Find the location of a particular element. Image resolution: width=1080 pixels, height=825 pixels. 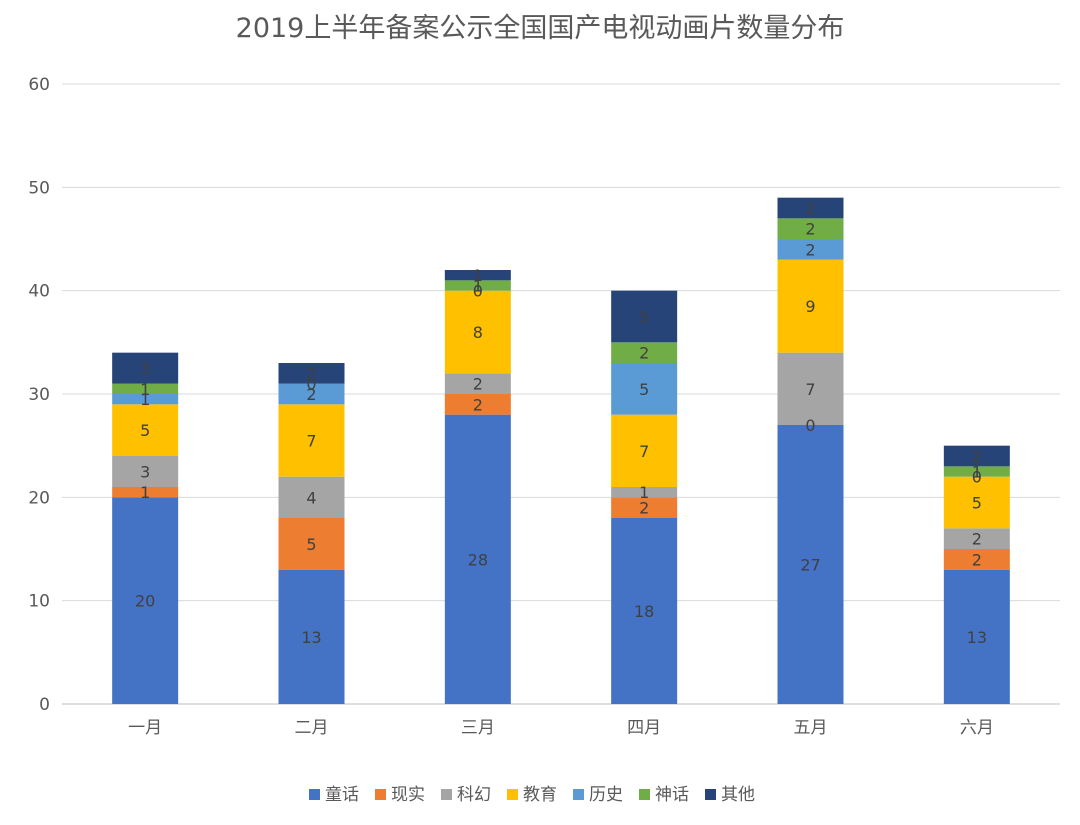

legend-item: 童话 is located at coordinates (334, 795).